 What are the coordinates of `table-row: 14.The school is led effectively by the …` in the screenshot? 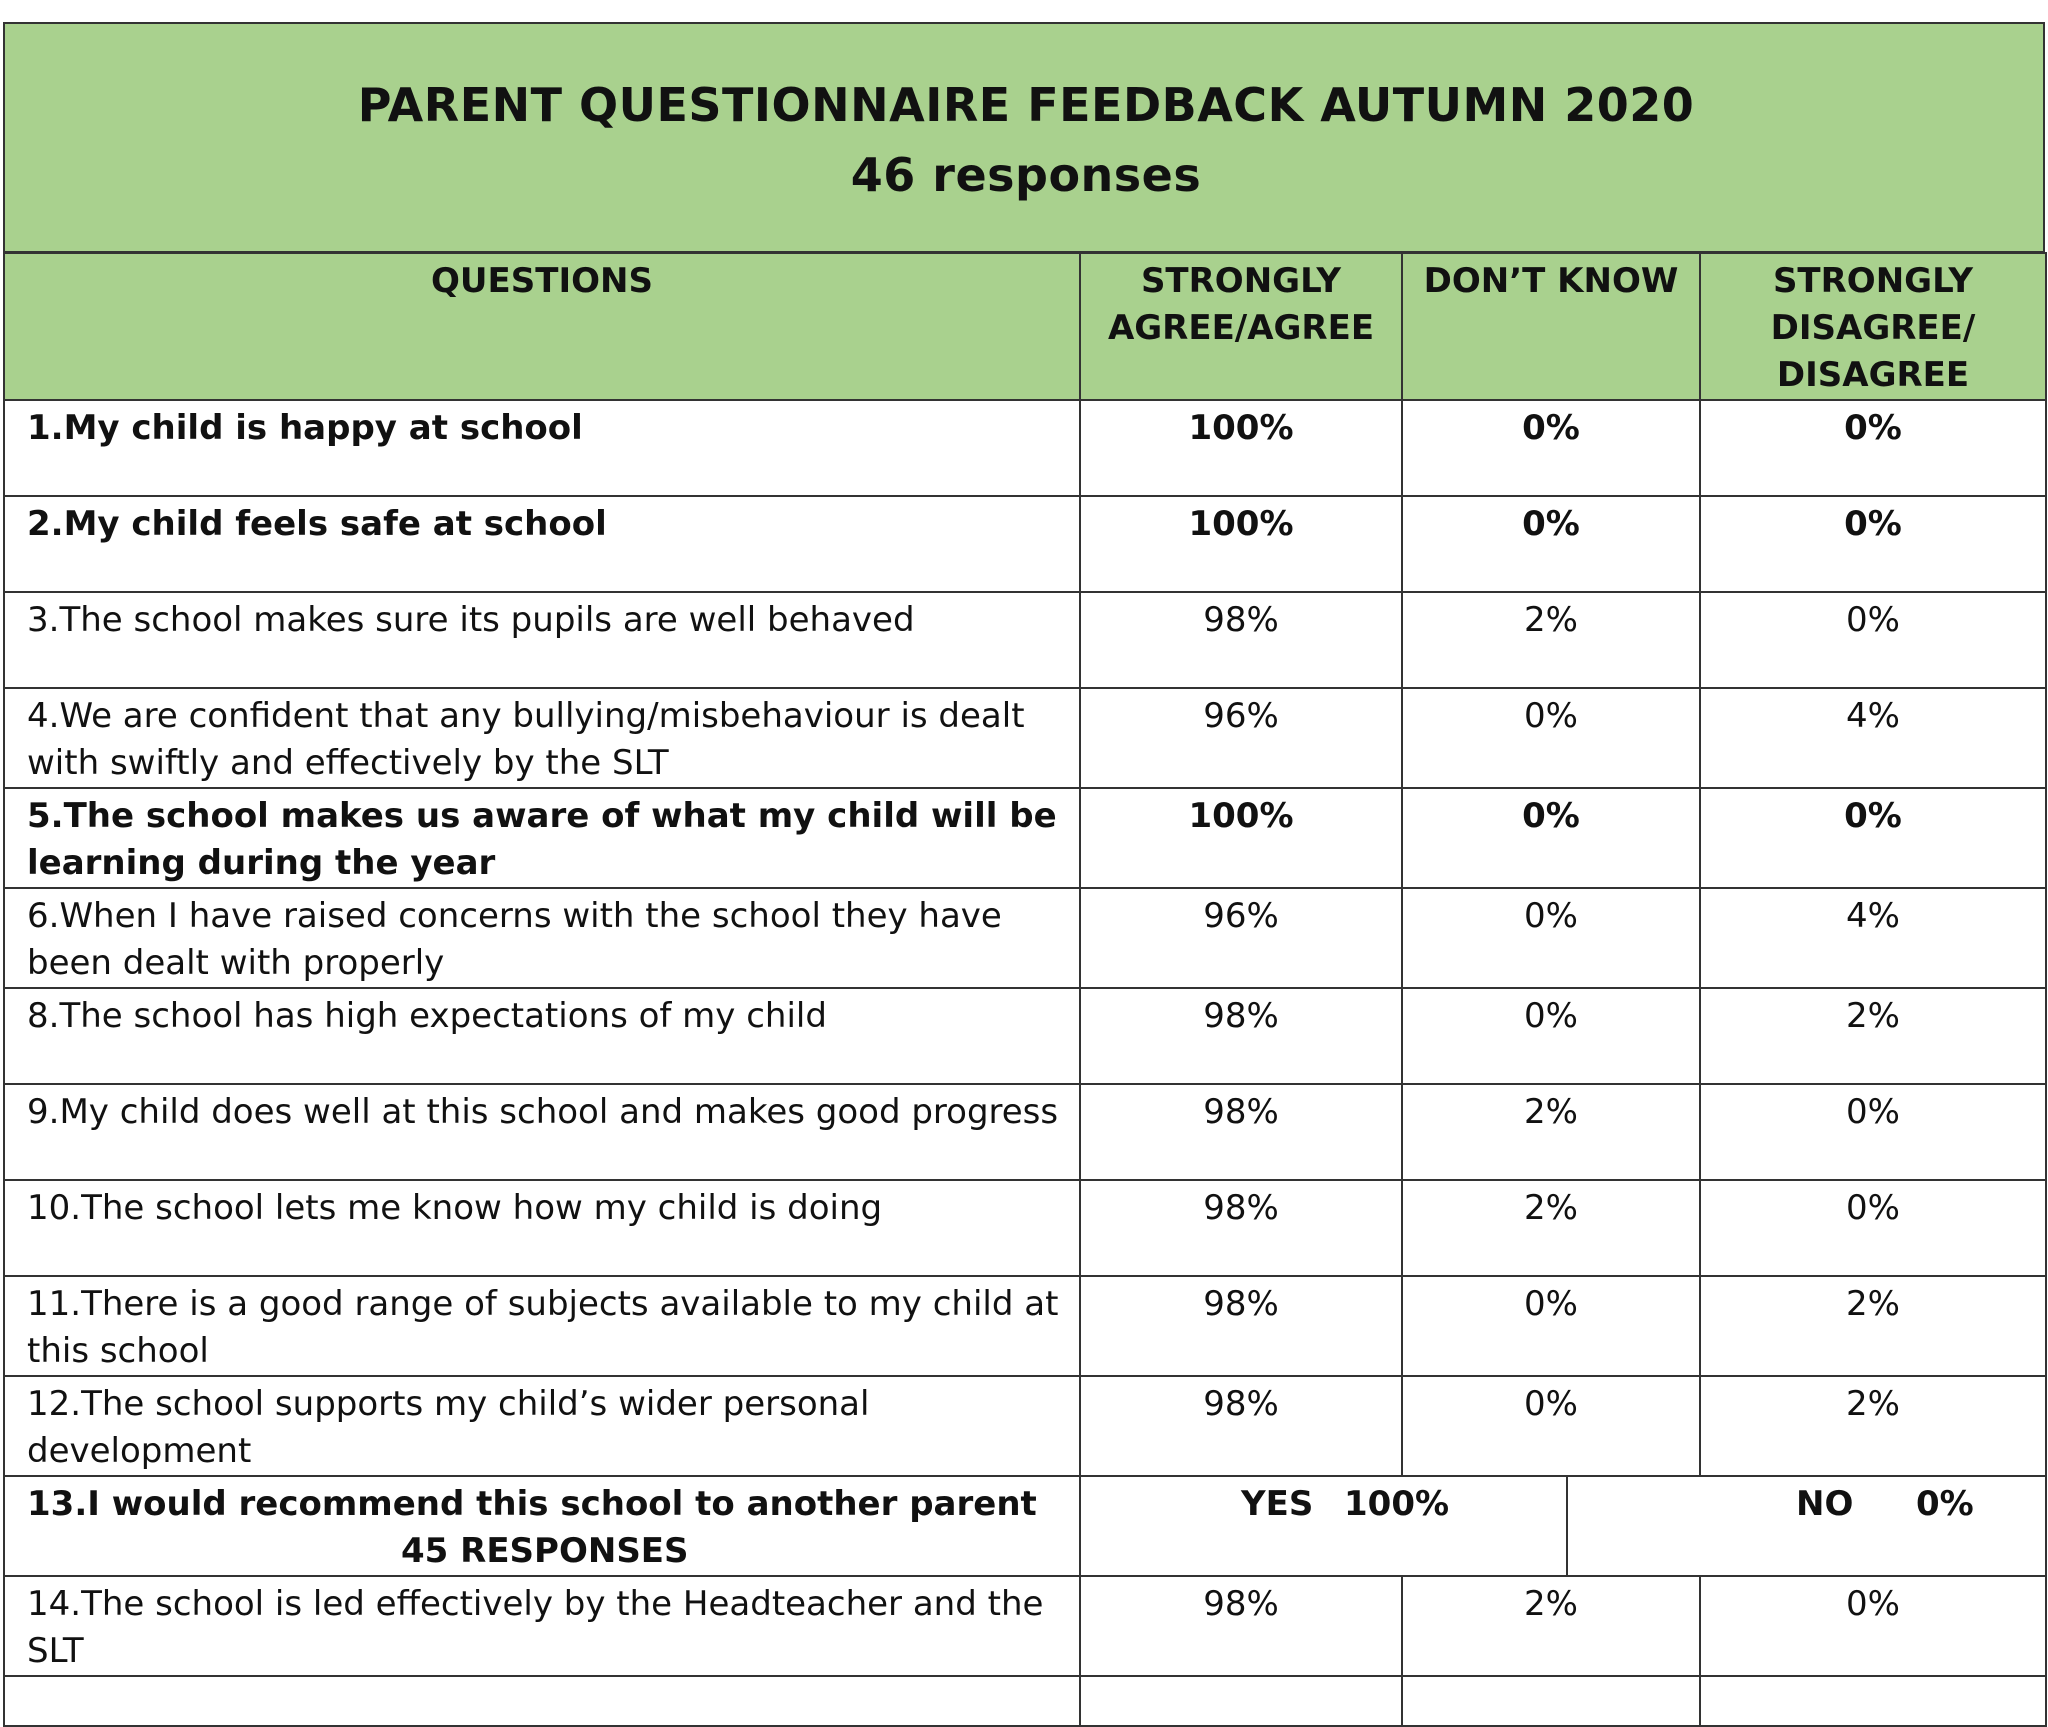 It's located at (1025, 1626).